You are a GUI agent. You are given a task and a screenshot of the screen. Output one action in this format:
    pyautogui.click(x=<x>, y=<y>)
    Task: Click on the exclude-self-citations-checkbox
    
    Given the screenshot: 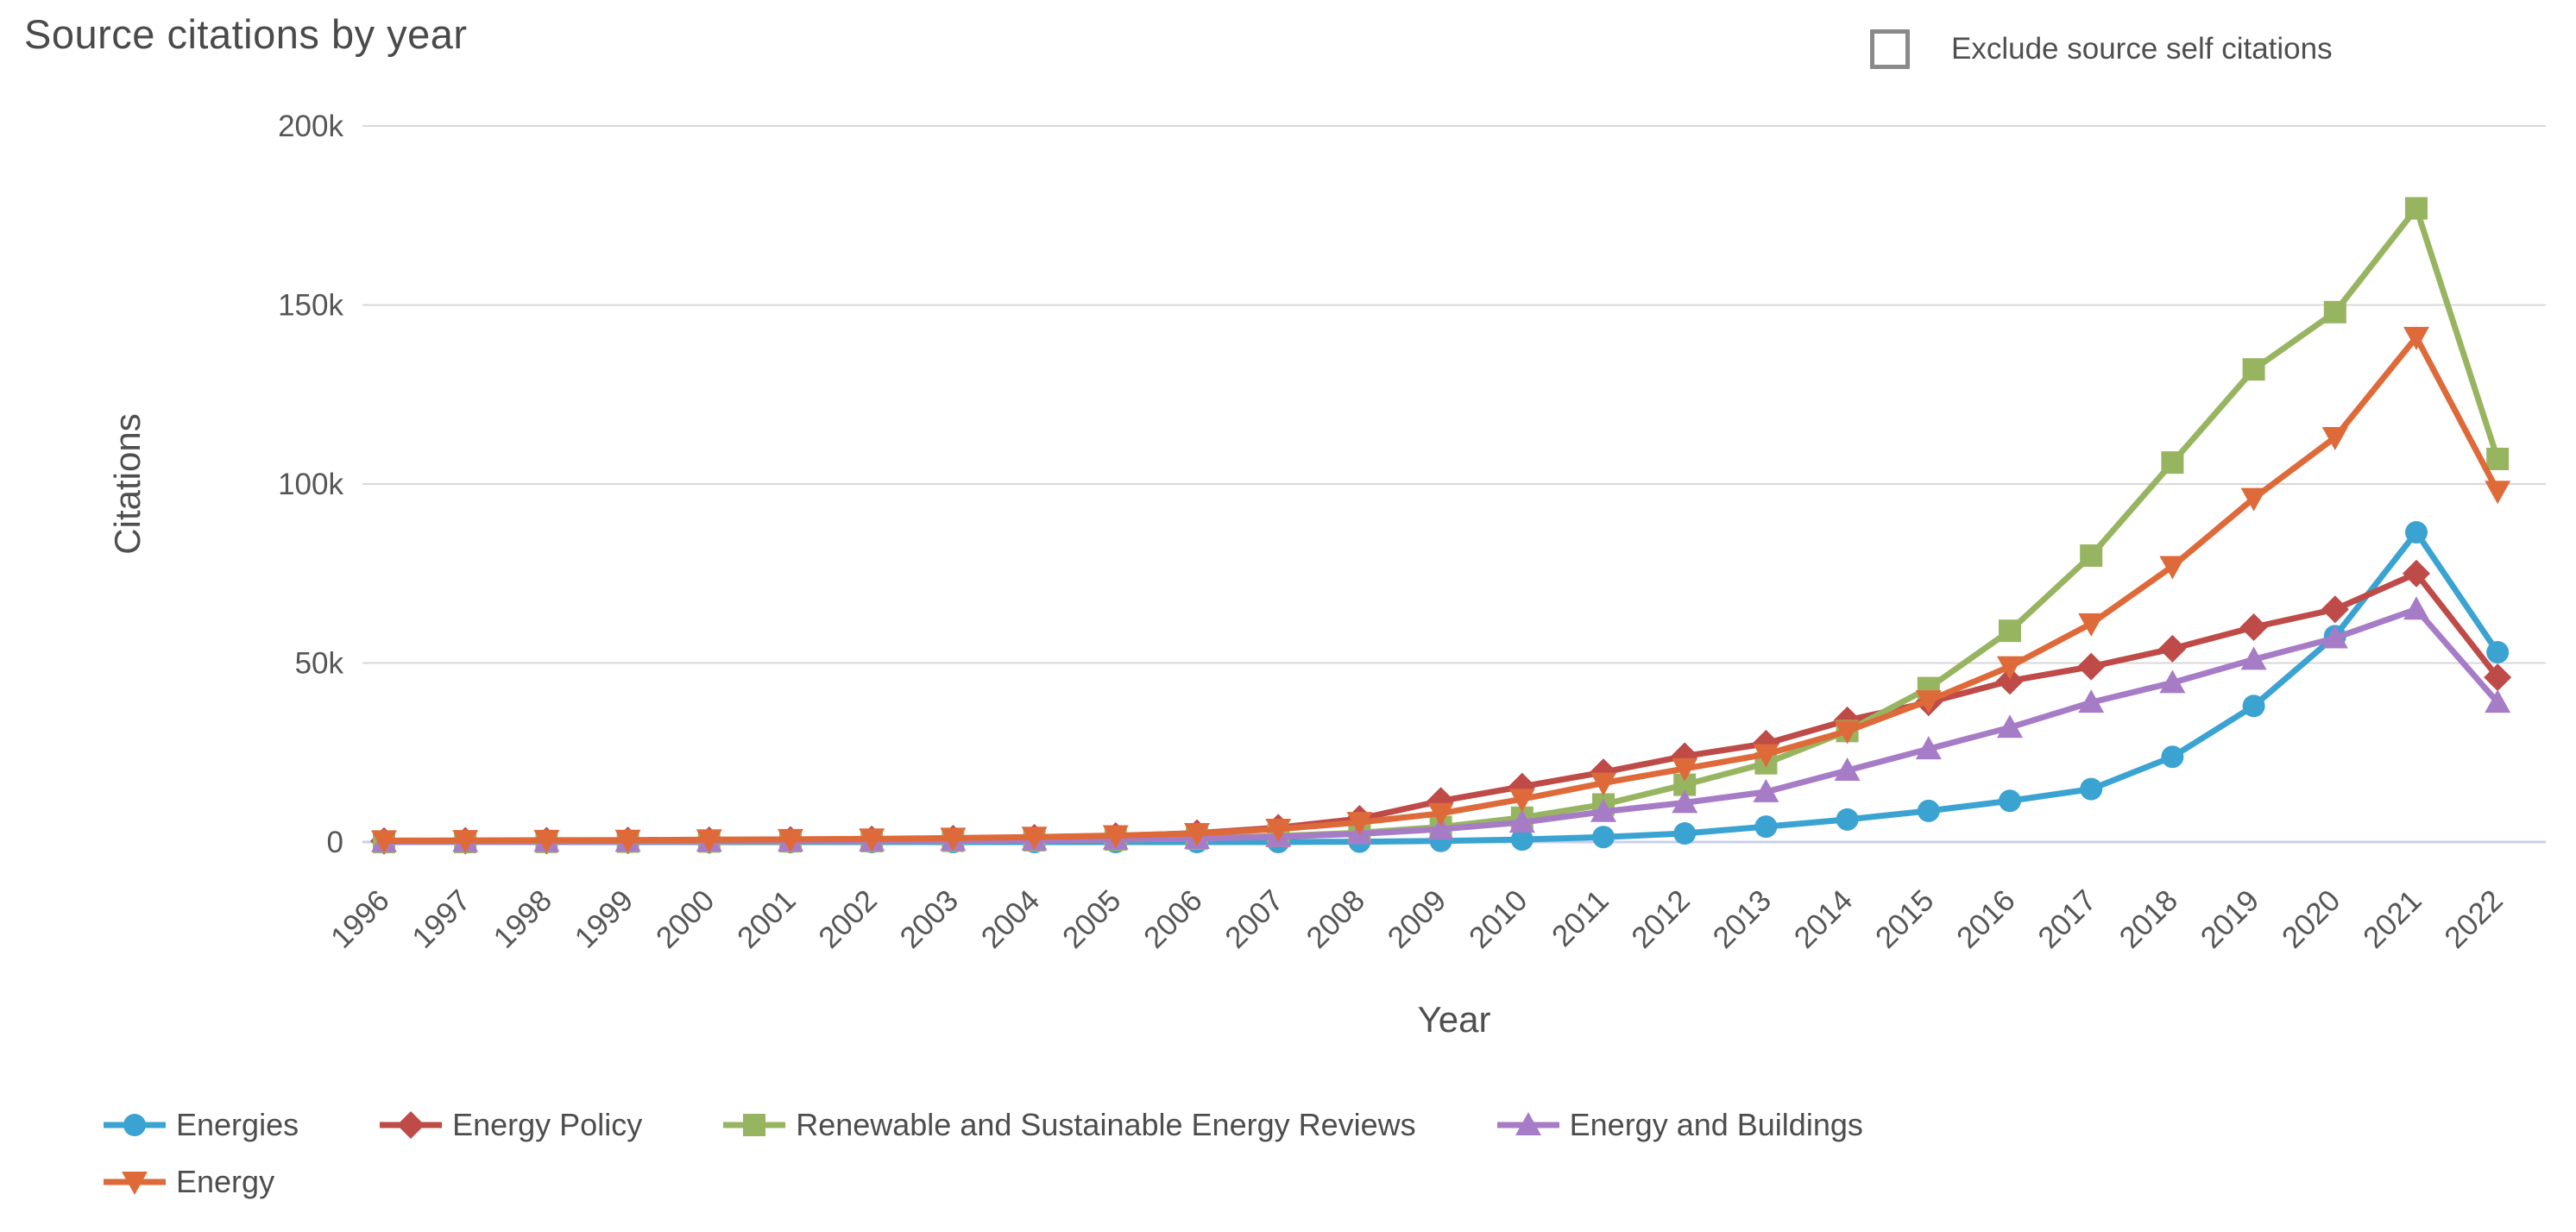 What is the action you would take?
    pyautogui.click(x=1890, y=49)
    